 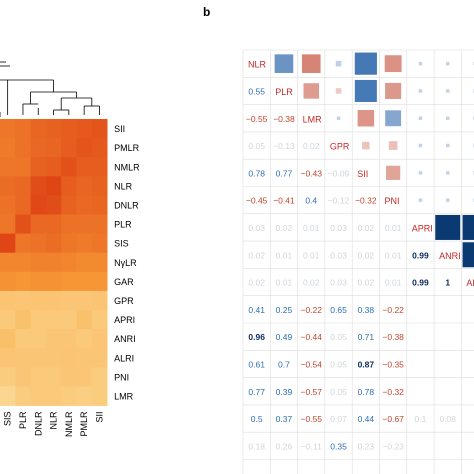 I want to click on corr-value-label: 0.87, so click(x=366, y=364).